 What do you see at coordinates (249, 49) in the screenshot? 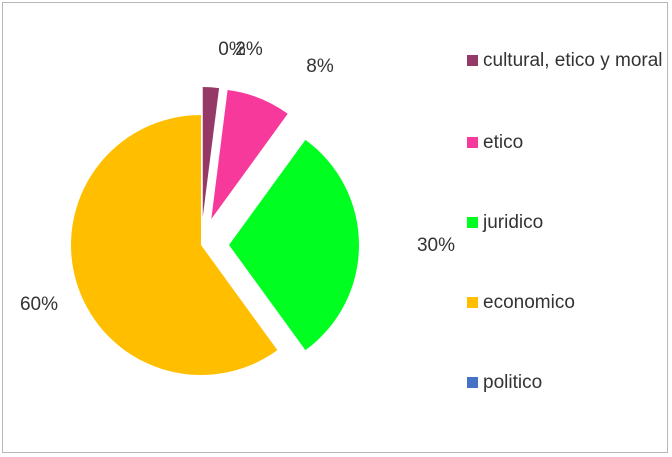
I see `data-label-cultural-etico-y-moral: 2%` at bounding box center [249, 49].